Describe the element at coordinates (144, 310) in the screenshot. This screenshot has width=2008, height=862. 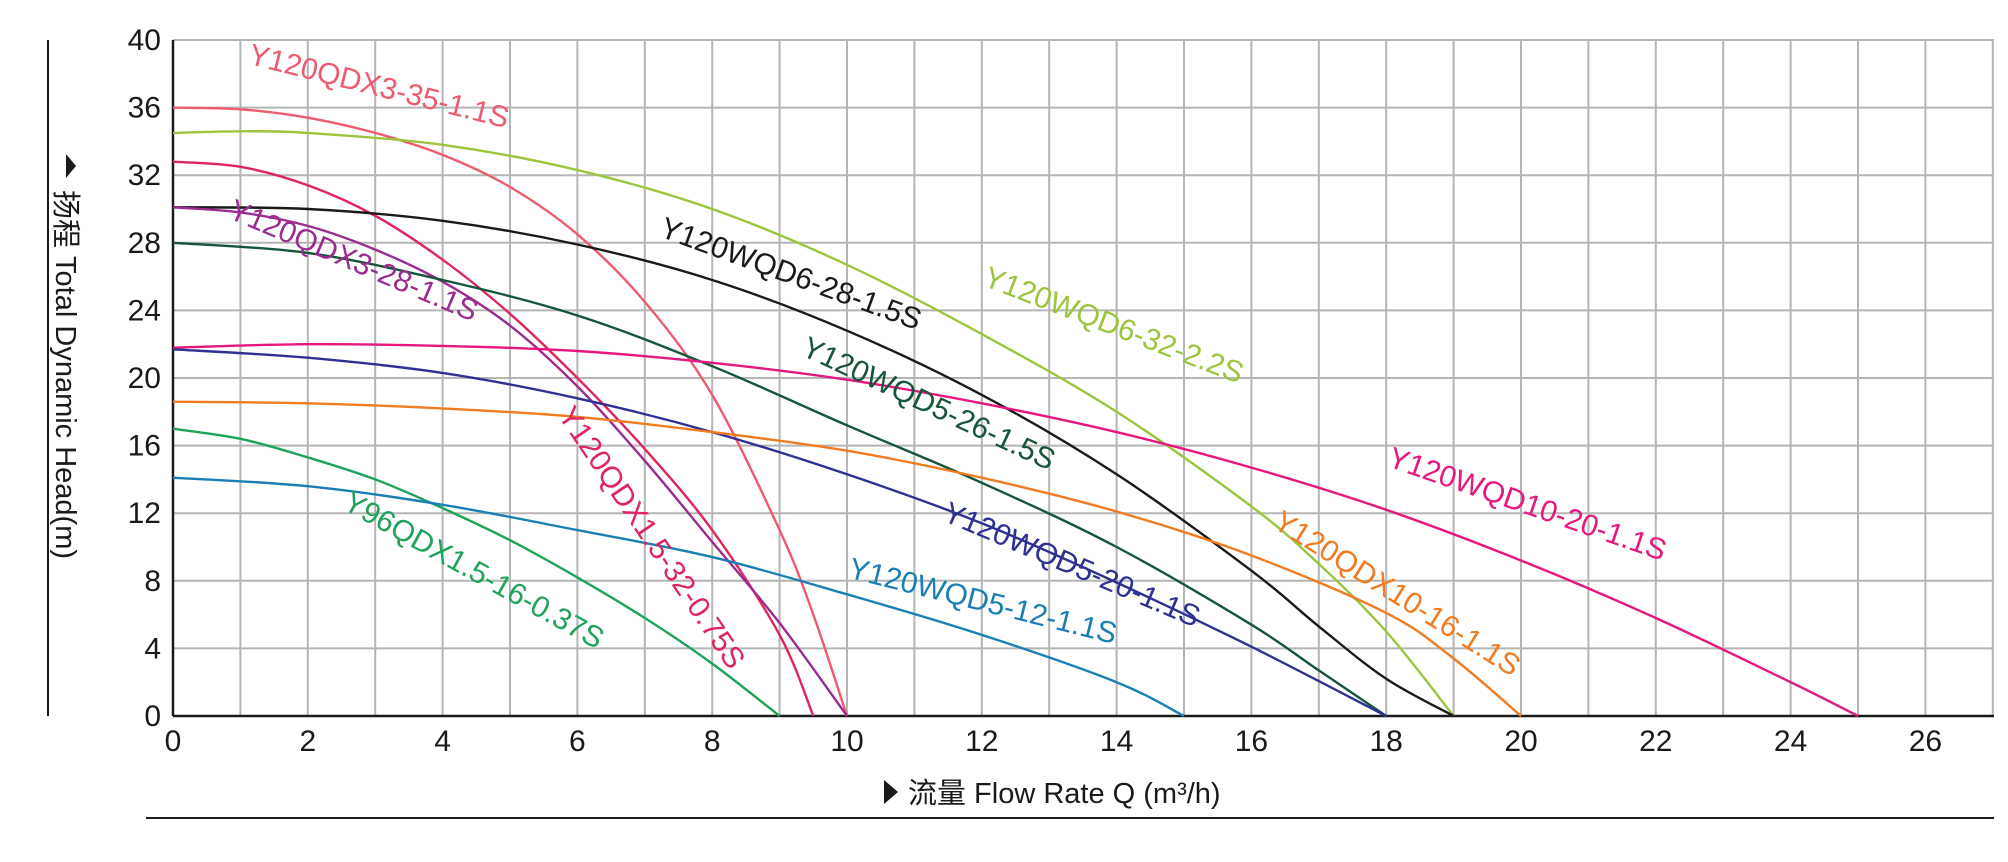
I see `y-tick-label: 24` at that location.